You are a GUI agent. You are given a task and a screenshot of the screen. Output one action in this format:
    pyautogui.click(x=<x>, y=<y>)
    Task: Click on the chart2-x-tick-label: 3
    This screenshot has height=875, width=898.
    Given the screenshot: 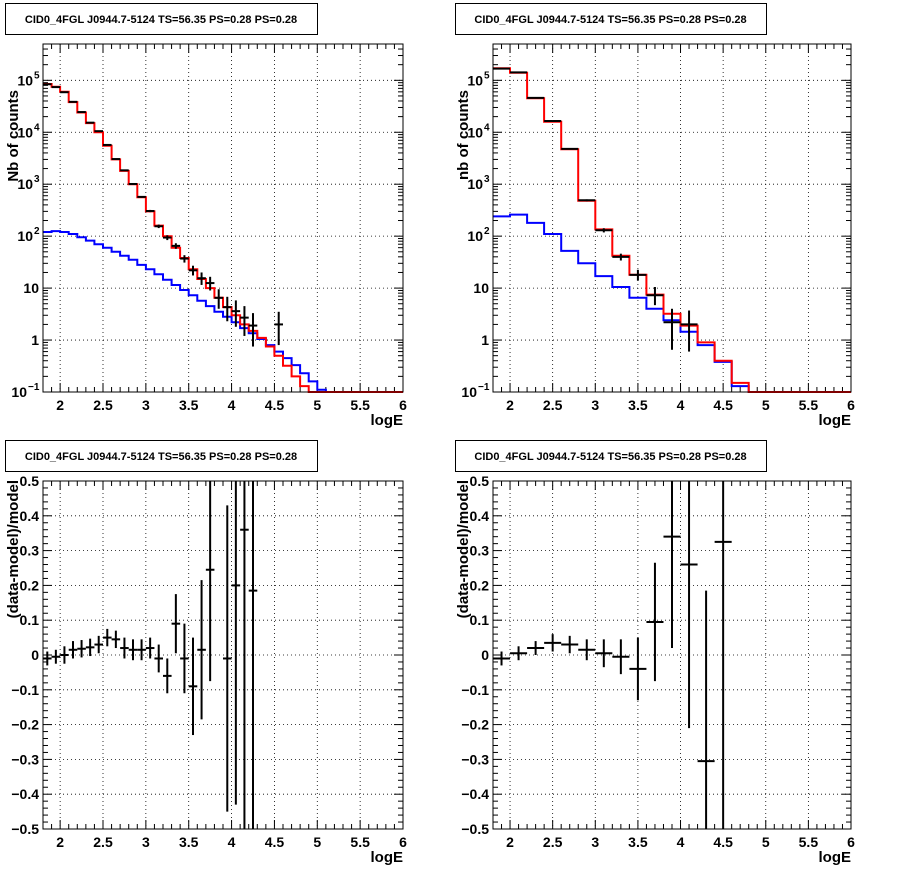 What is the action you would take?
    pyautogui.click(x=146, y=842)
    